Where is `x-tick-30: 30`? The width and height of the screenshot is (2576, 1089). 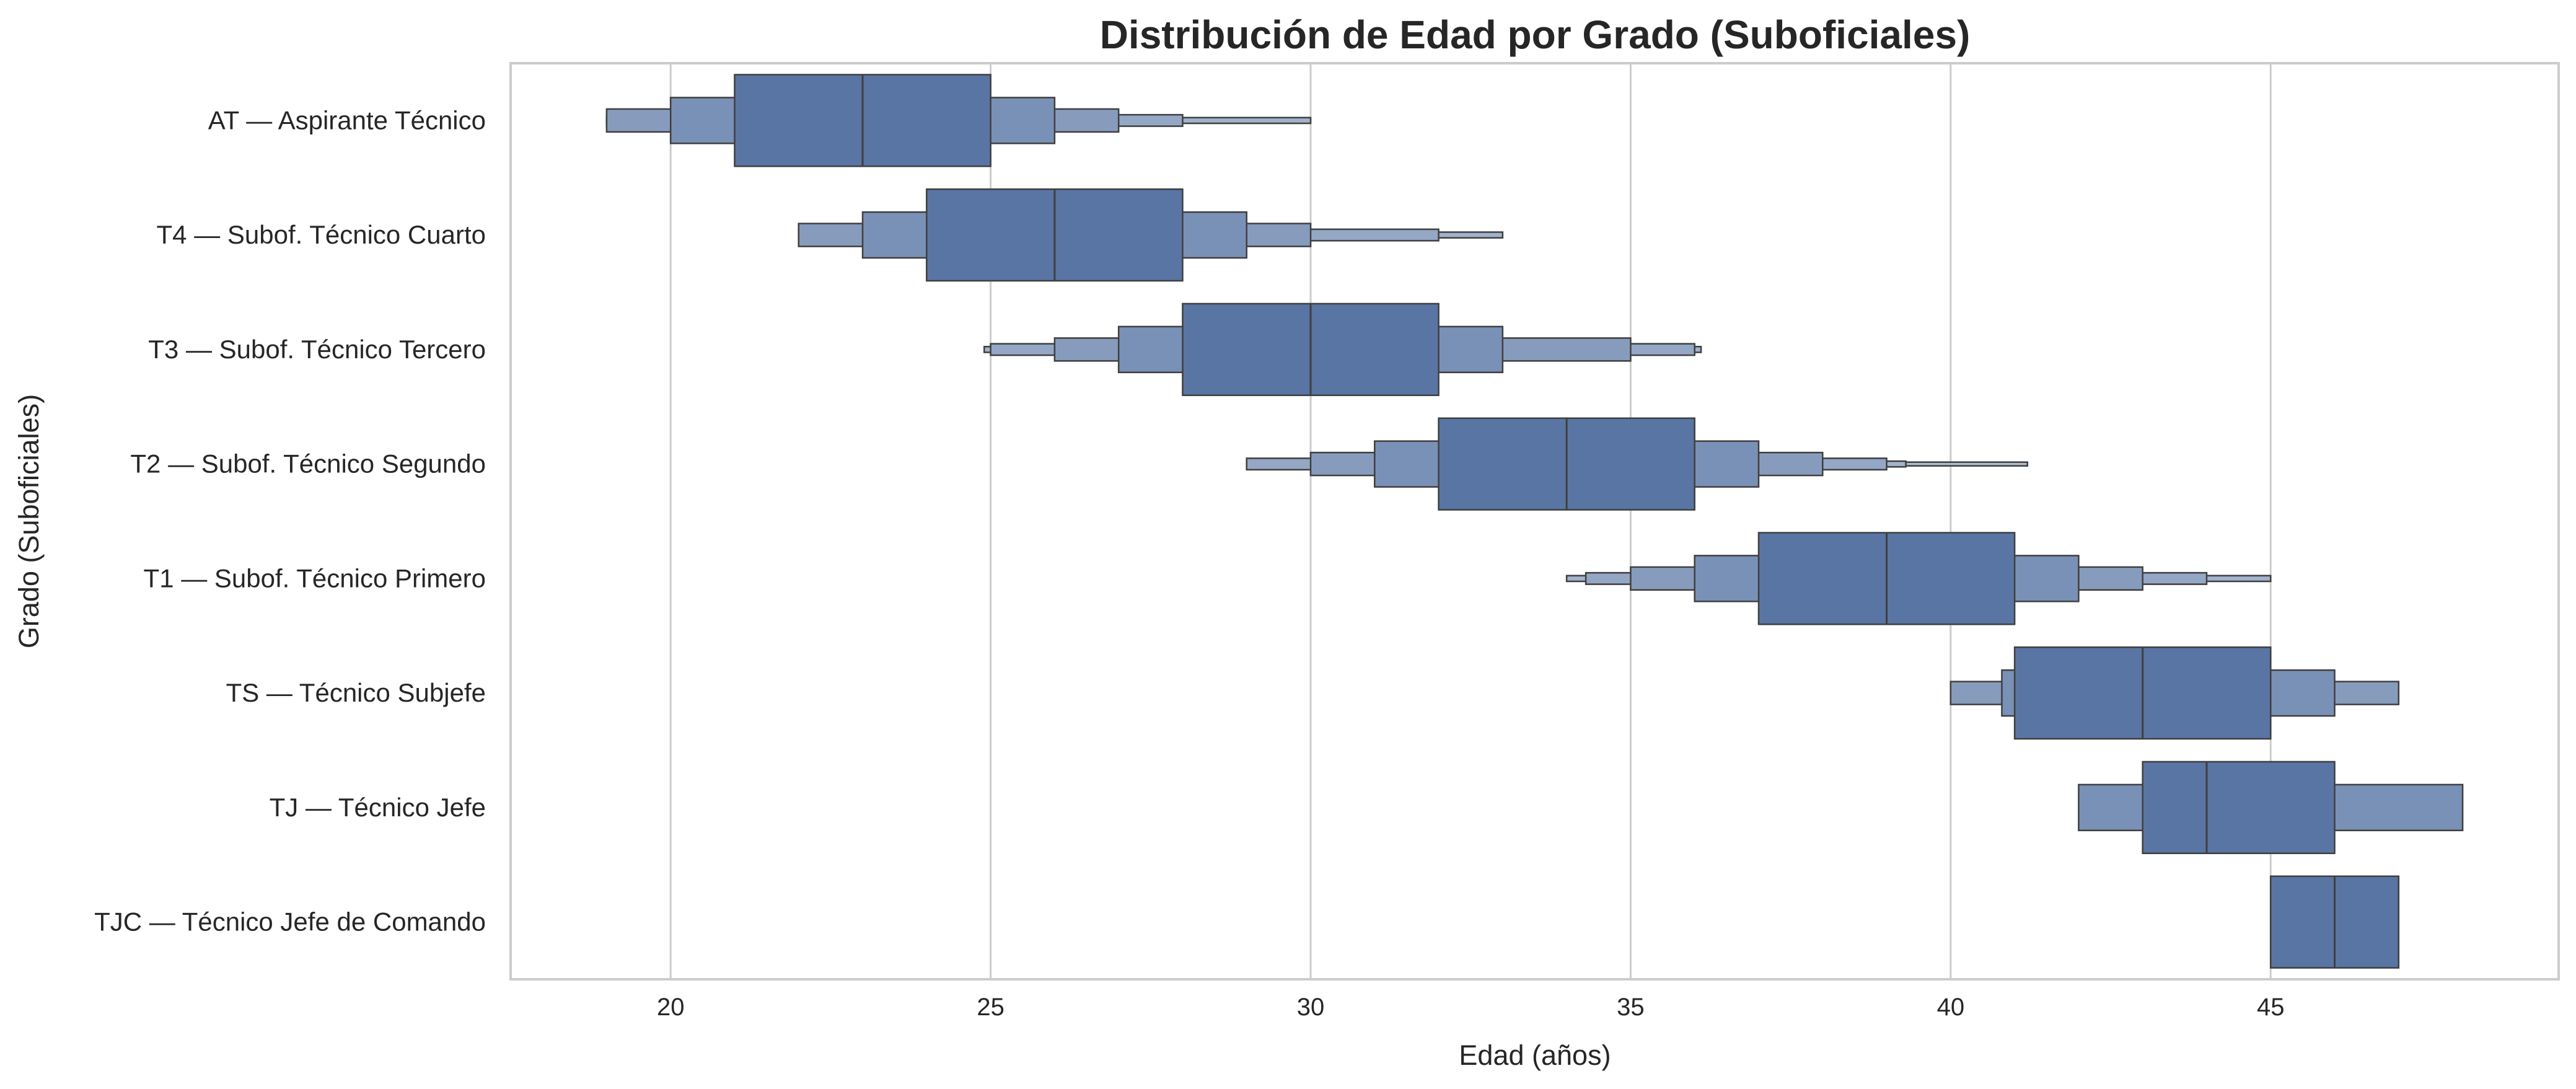 x-tick-30: 30 is located at coordinates (1311, 1008).